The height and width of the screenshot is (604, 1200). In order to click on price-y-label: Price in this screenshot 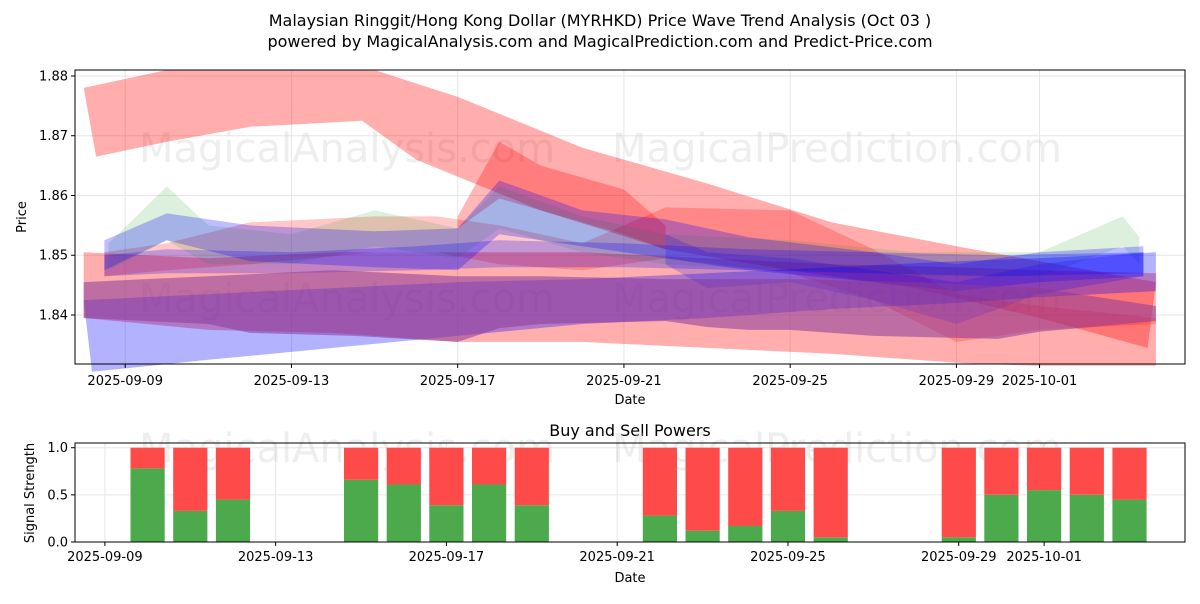, I will do `click(22, 217)`.